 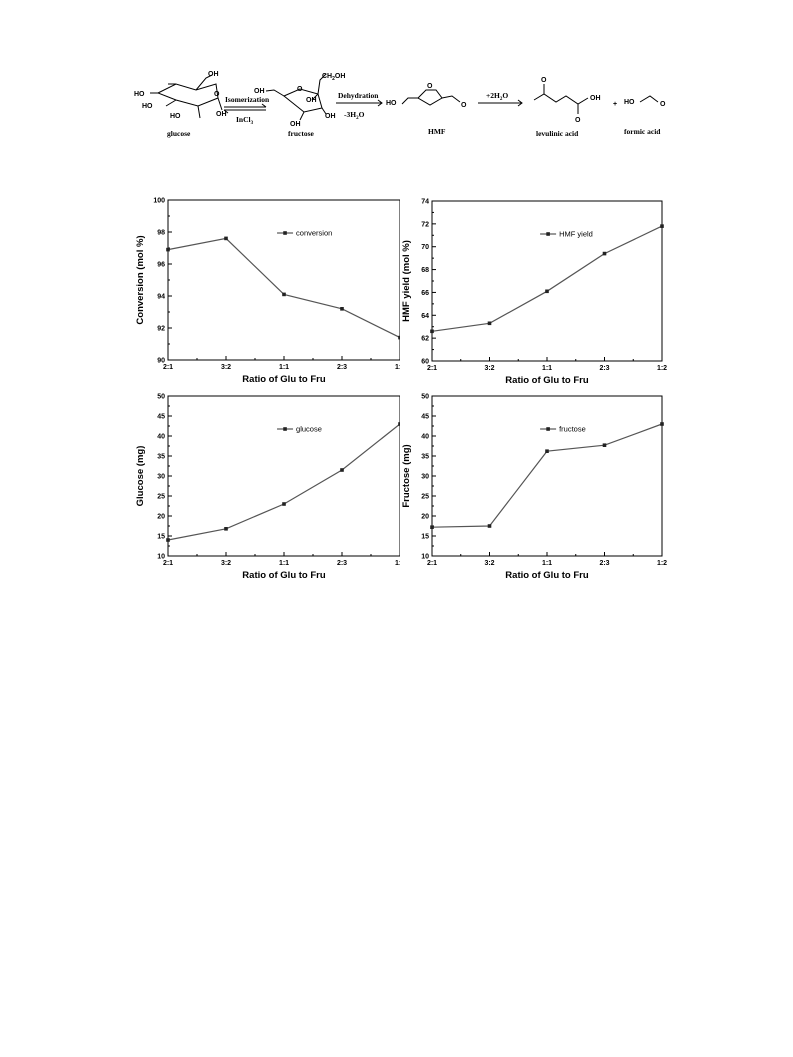 I want to click on compound-name-glucose: glucose, so click(x=179, y=133).